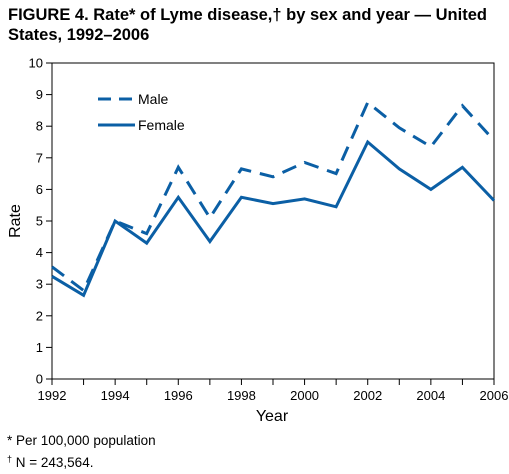 This screenshot has width=509, height=474. What do you see at coordinates (39, 94) in the screenshot?
I see `y-tick-label: 9` at bounding box center [39, 94].